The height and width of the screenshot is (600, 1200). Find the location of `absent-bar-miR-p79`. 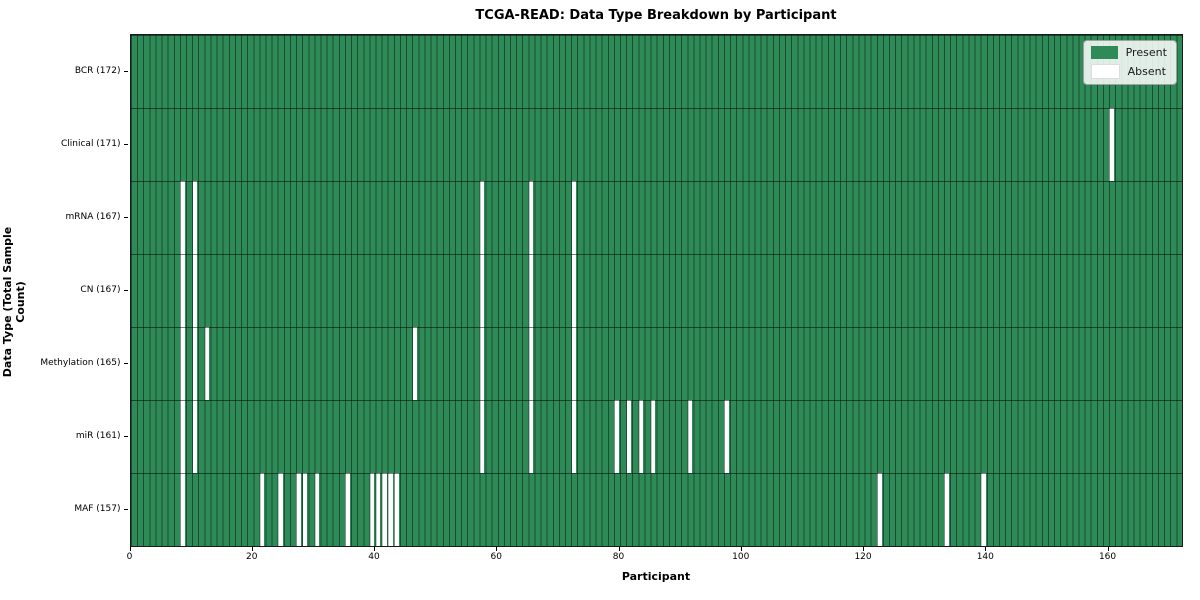

absent-bar-miR-p79 is located at coordinates (616, 436).